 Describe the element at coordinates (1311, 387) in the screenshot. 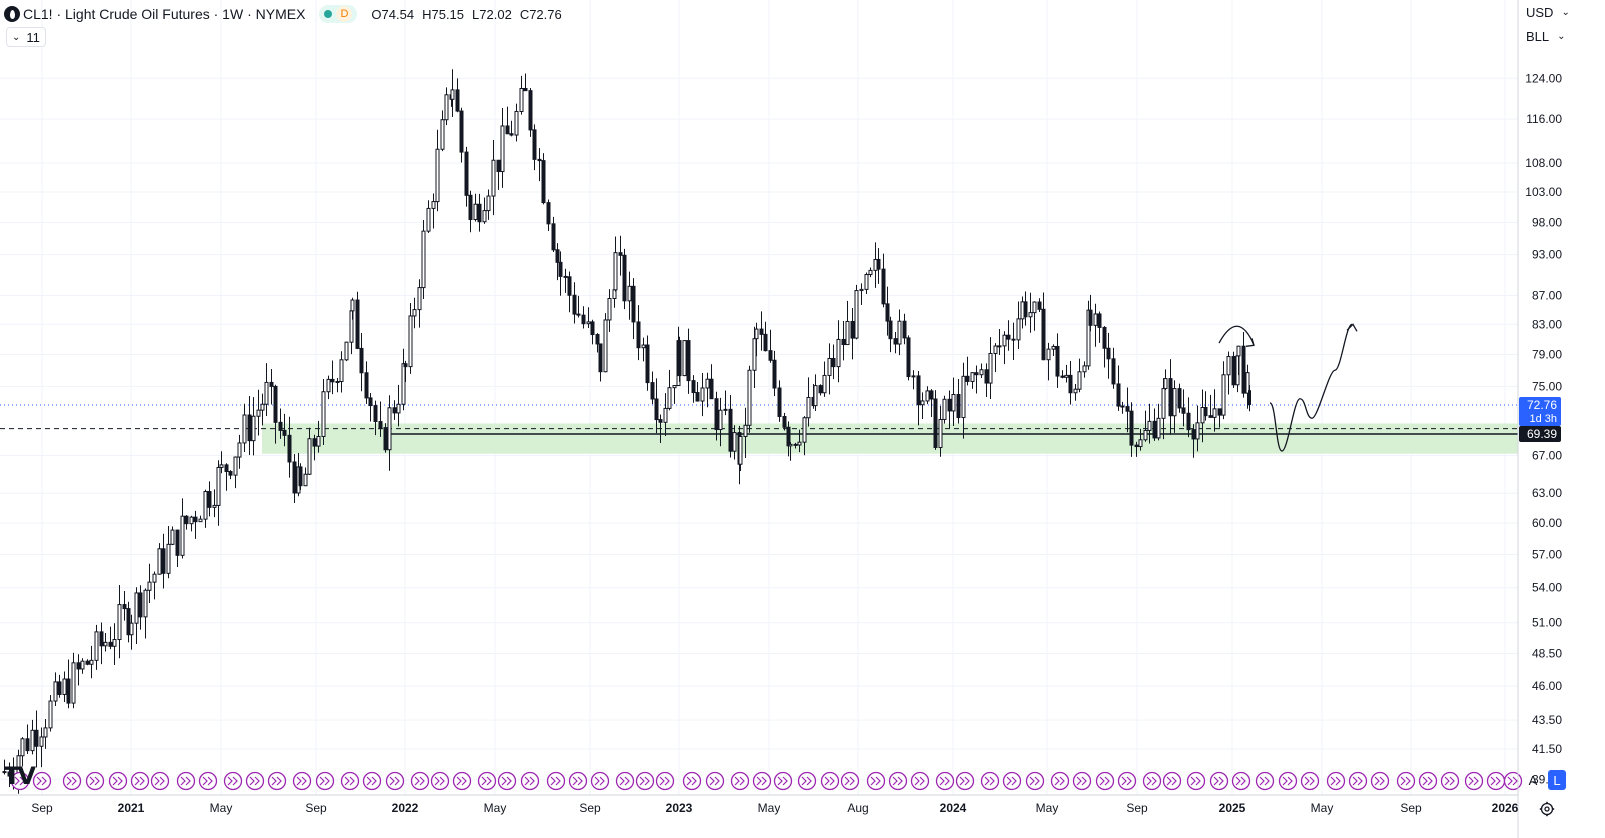

I see `projection-drawing` at that location.